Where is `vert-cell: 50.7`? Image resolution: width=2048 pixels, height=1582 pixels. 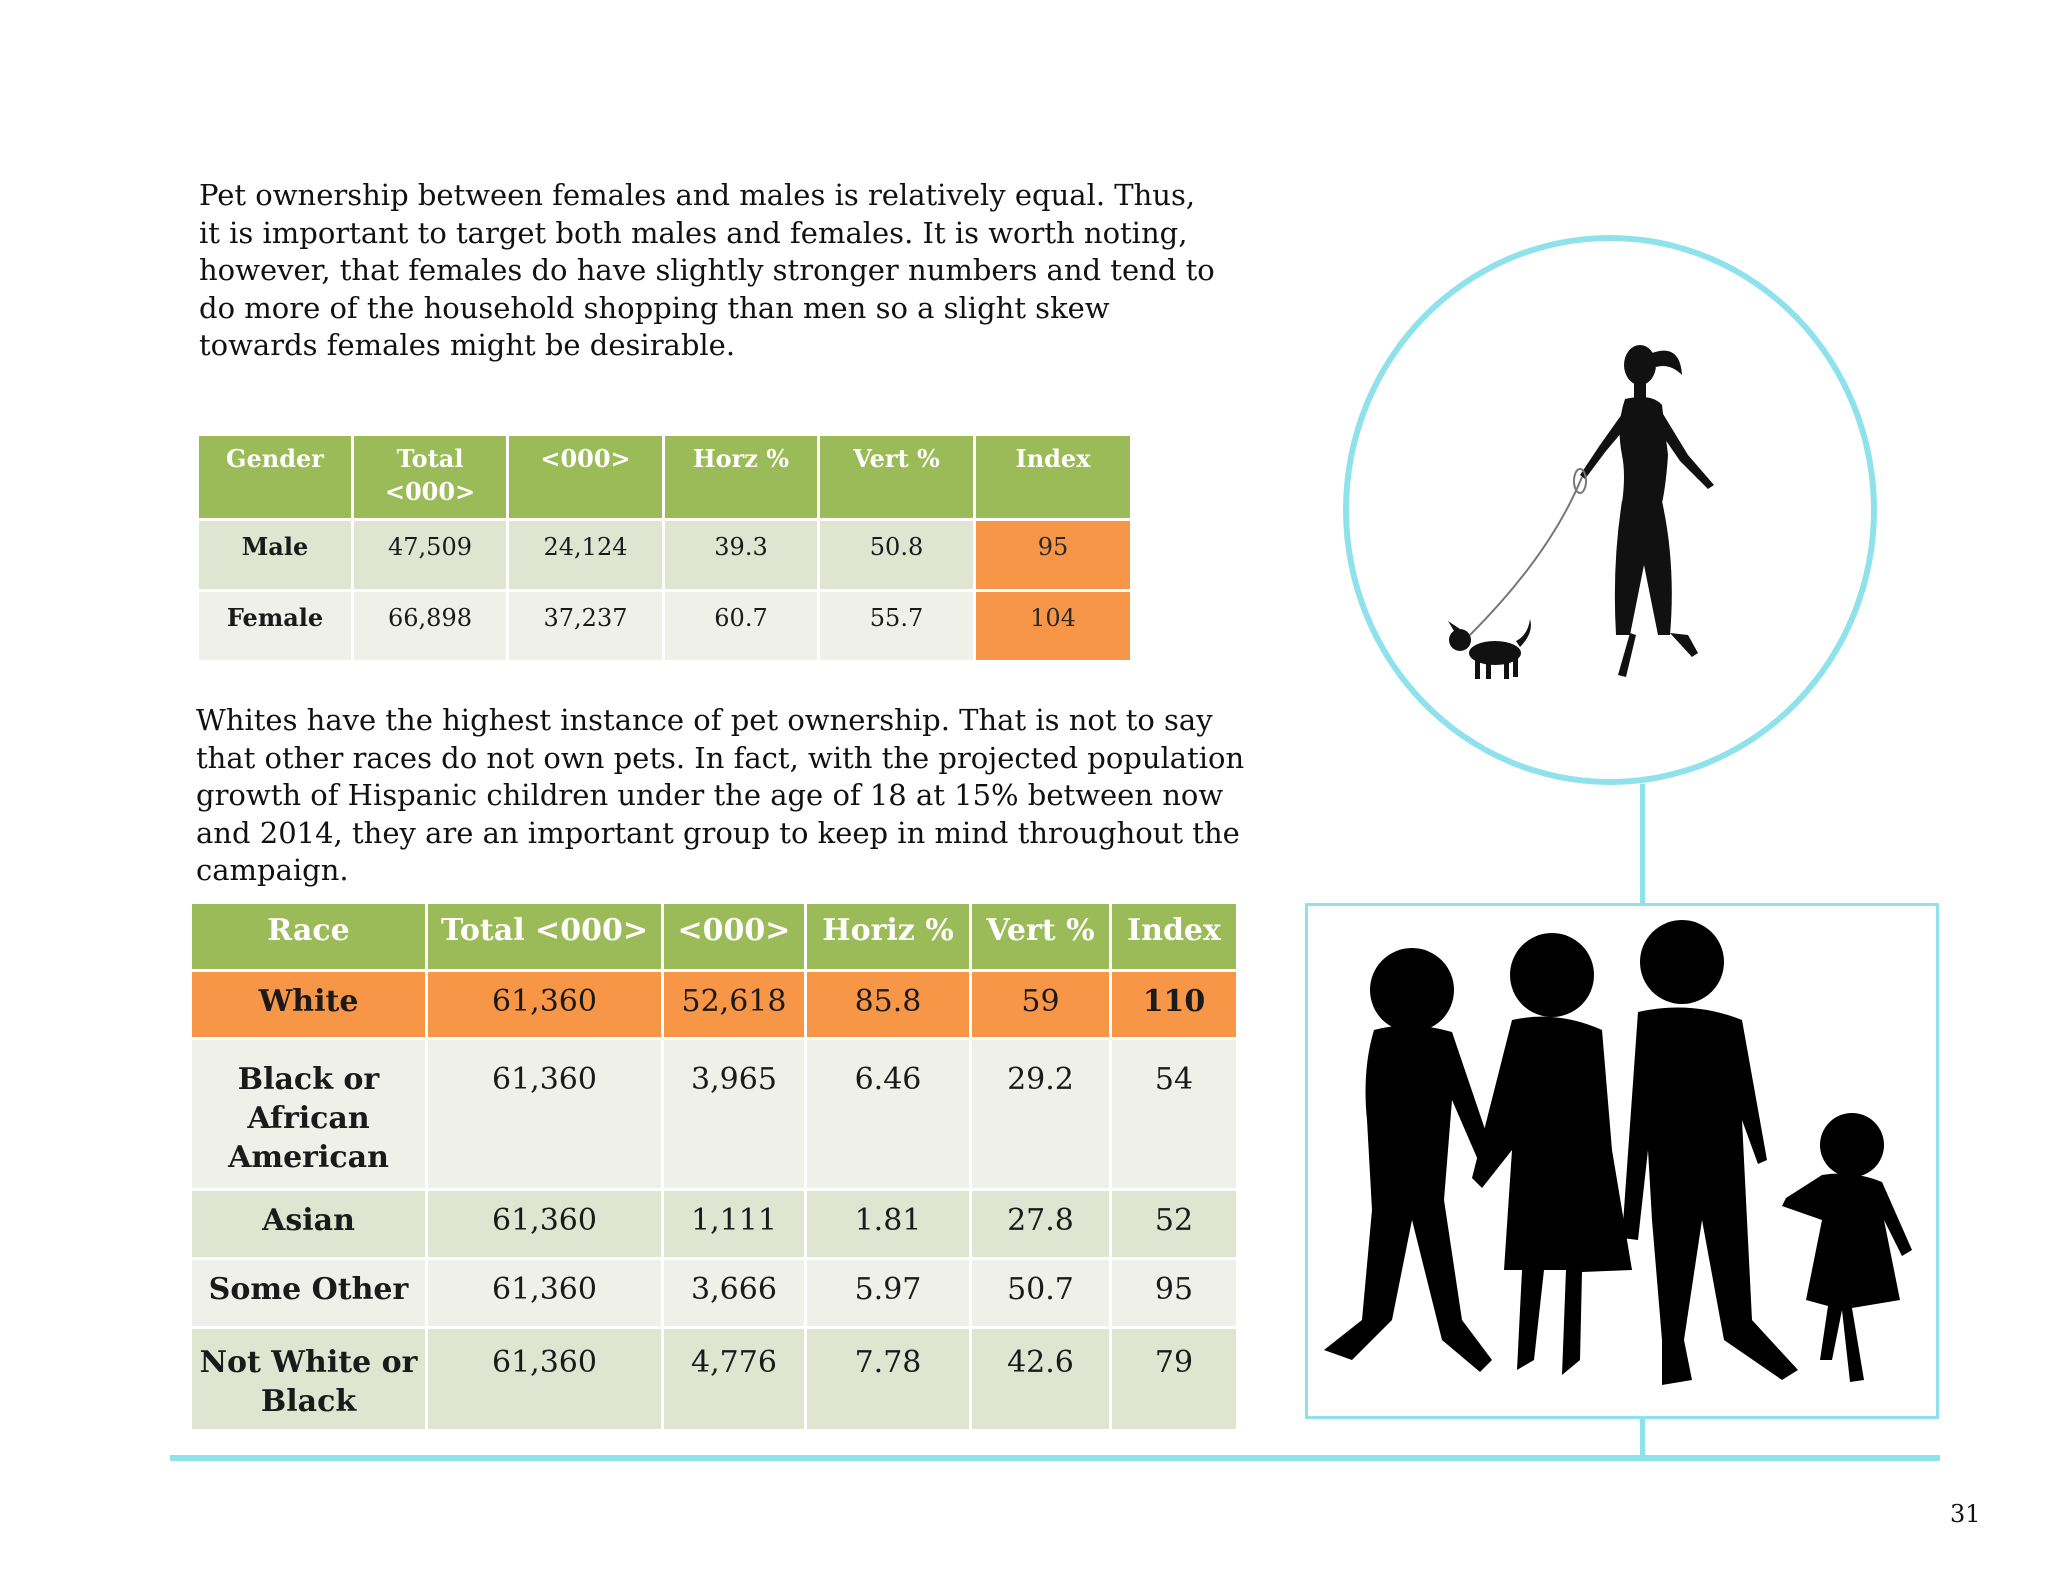
vert-cell: 50.7 is located at coordinates (1040, 1293).